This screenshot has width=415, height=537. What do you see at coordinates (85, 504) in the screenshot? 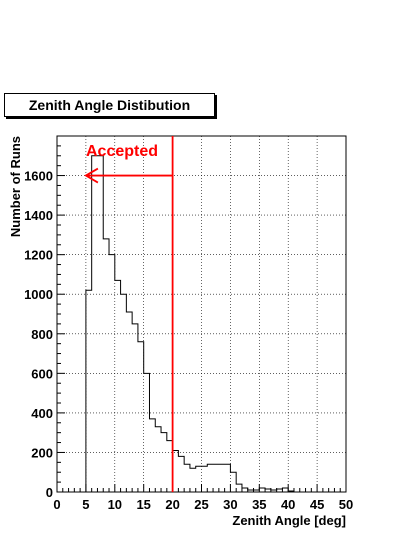
I see `x-tick-label: 5` at bounding box center [85, 504].